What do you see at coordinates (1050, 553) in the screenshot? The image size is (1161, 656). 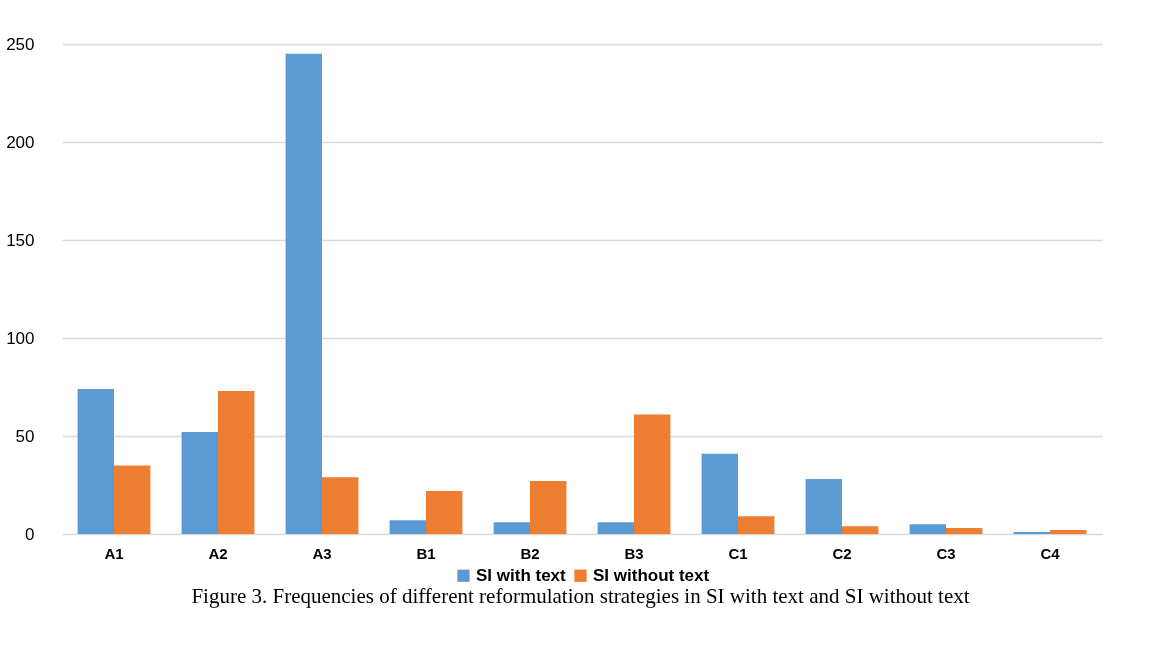 I see `x-tick-label: C4` at bounding box center [1050, 553].